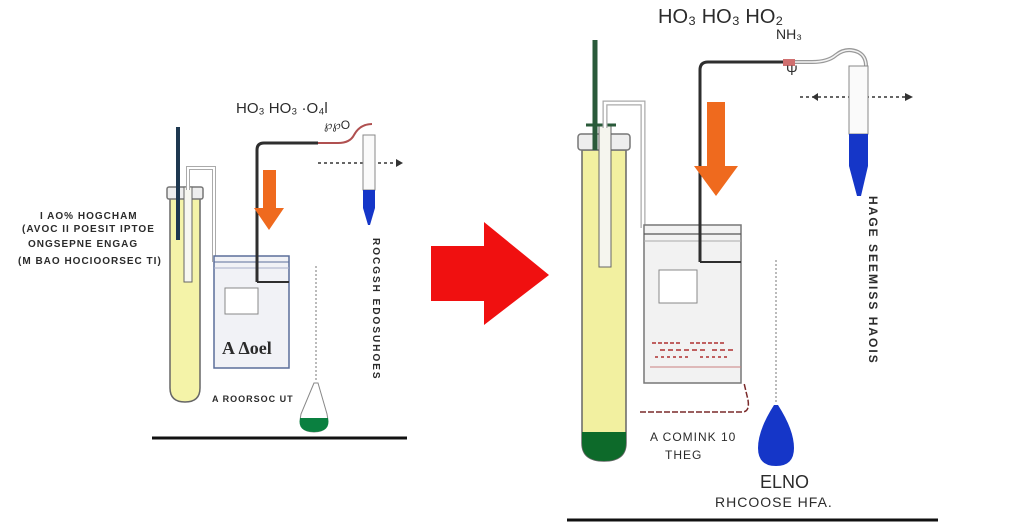 The image size is (1024, 526). What do you see at coordinates (490, 273) in the screenshot?
I see `transition-arrow` at bounding box center [490, 273].